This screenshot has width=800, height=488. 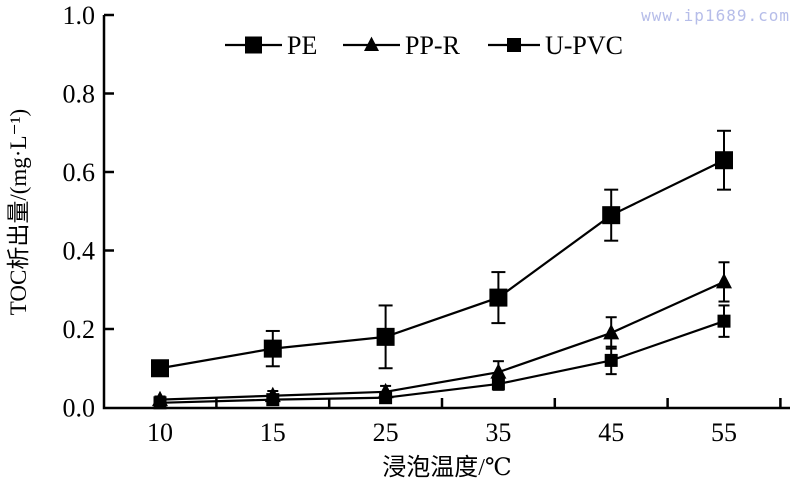 What do you see at coordinates (584, 45) in the screenshot?
I see `legend-label: U-PVC` at bounding box center [584, 45].